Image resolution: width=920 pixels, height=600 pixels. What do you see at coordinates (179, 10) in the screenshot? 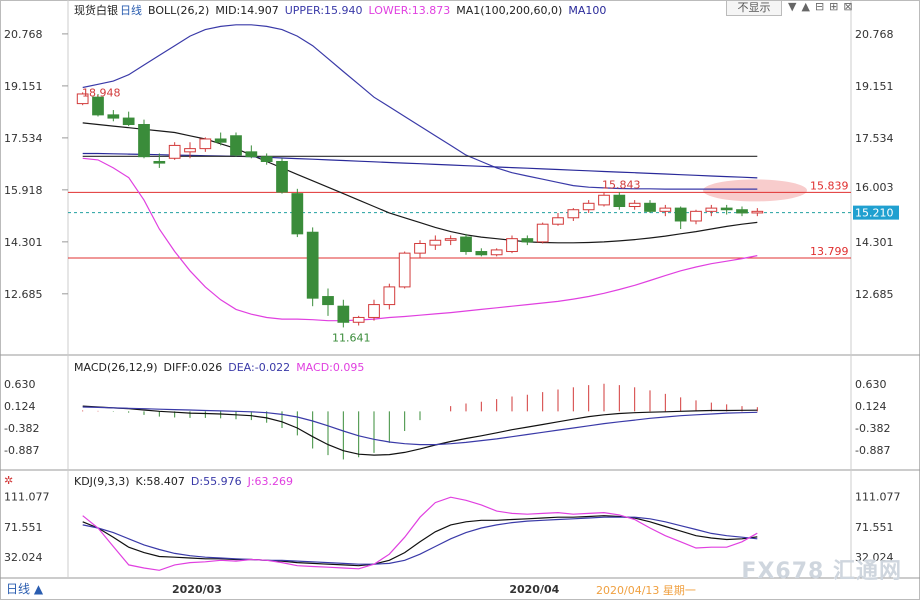
I see `boll-label: BOLL(26,2)` at bounding box center [179, 10].